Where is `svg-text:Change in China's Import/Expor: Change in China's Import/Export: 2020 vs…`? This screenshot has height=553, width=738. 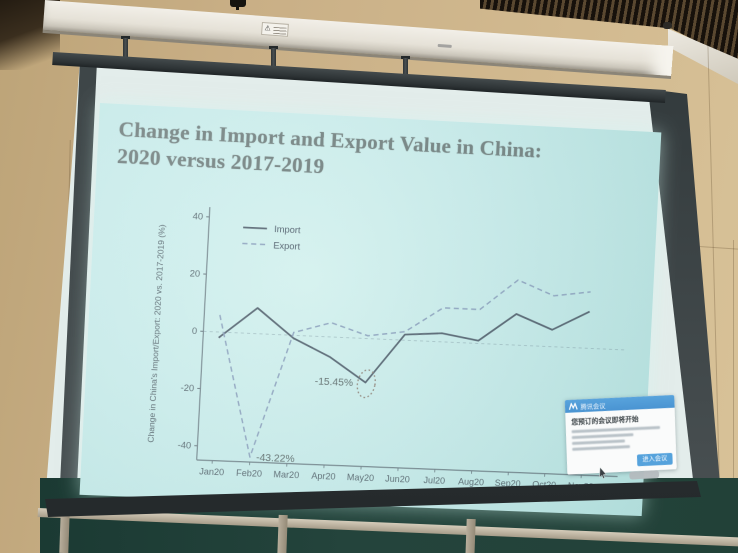 svg-text:Change in China's Import/Expor: Change in China's Import/Export: 2020 vs… is located at coordinates (156, 333).